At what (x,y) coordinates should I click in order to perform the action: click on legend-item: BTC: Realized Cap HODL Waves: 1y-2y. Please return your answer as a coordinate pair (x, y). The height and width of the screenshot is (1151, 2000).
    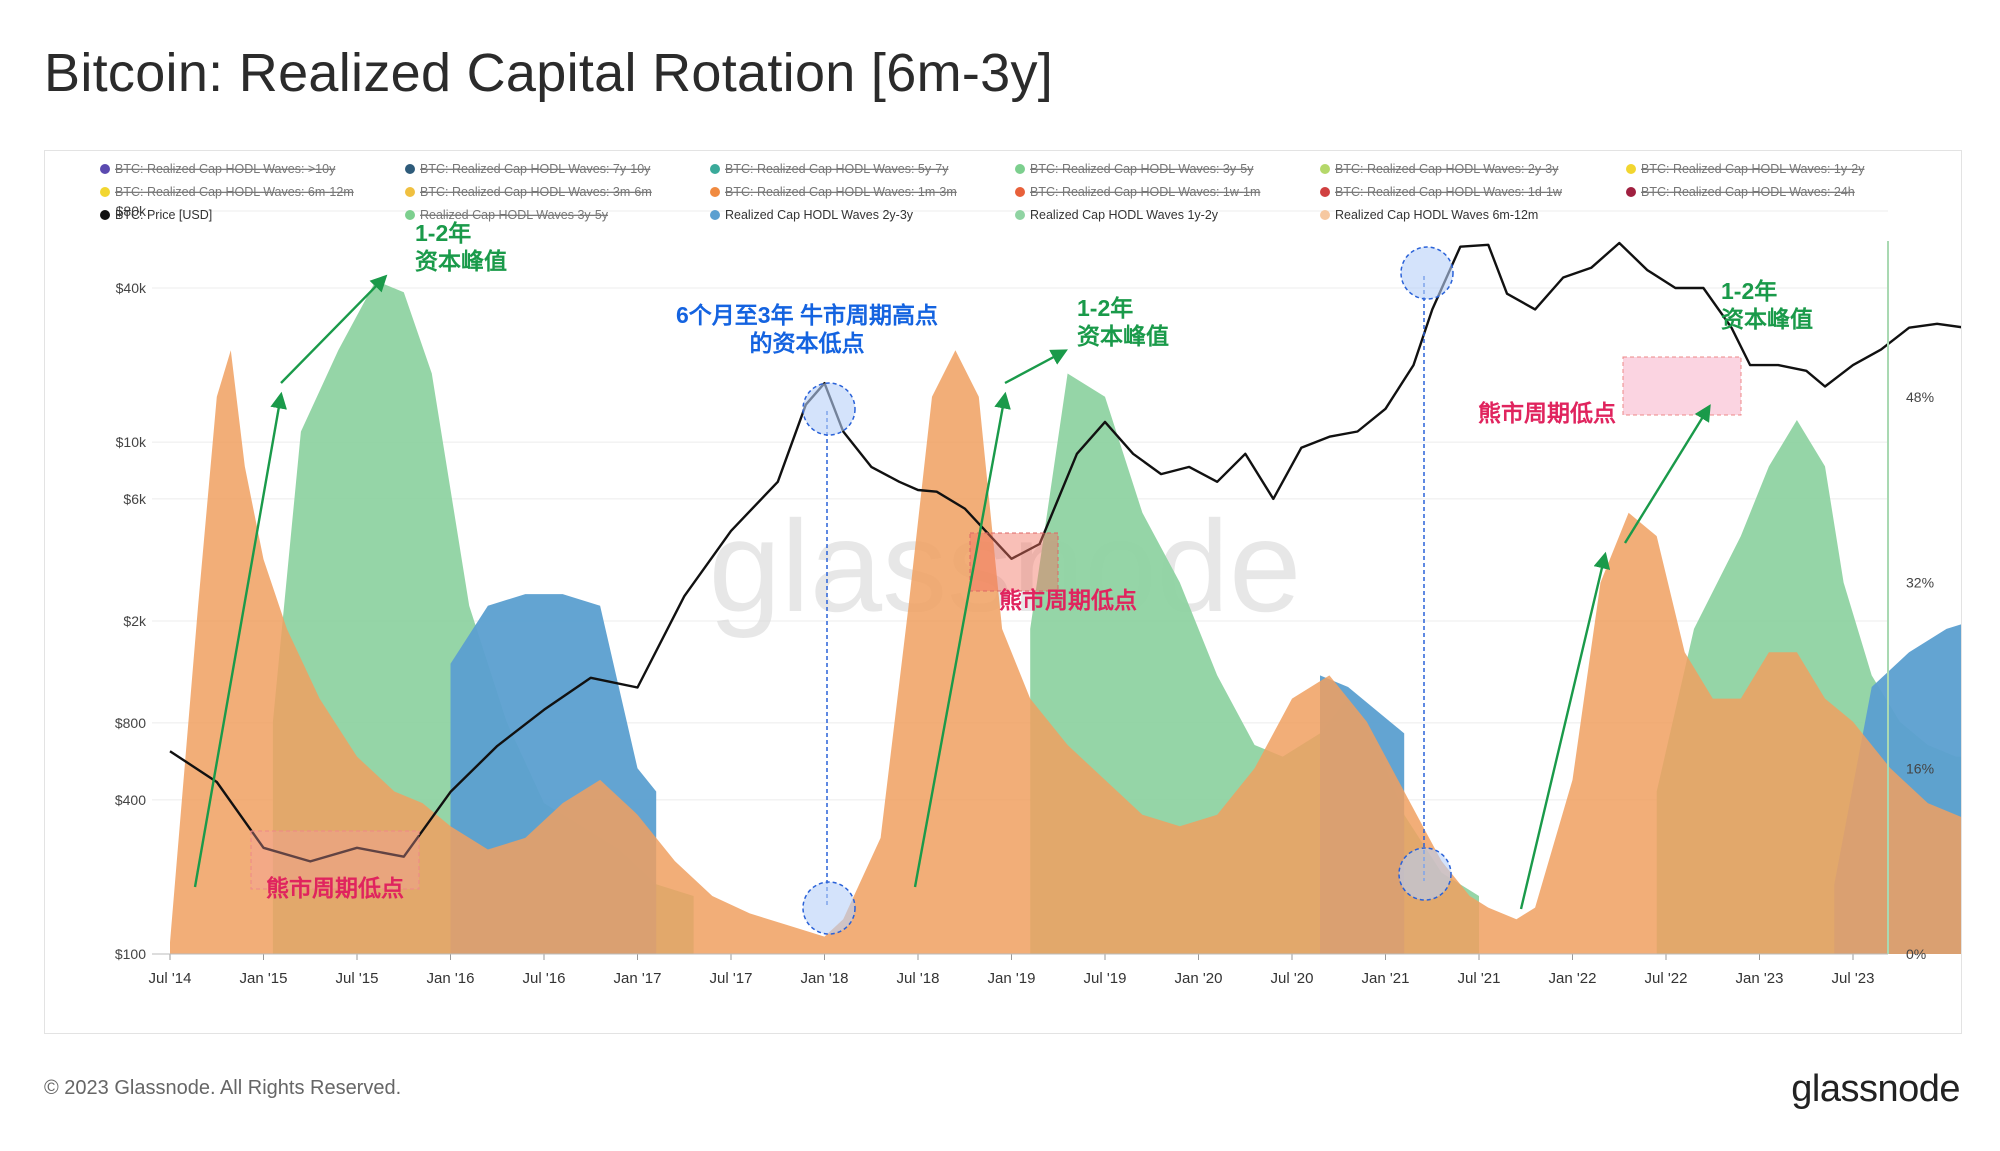
    Looking at the image, I should click on (1745, 169).